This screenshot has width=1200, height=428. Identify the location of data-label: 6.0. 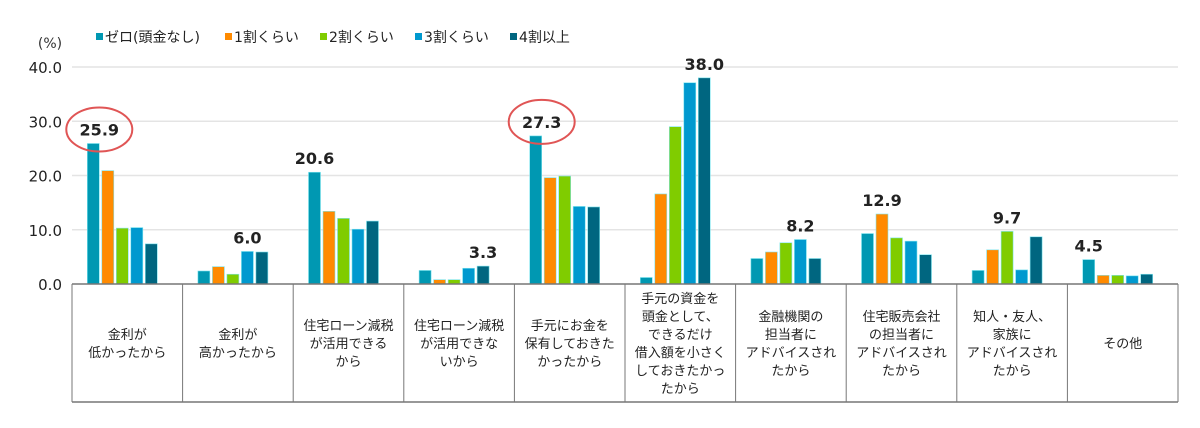
(247, 237).